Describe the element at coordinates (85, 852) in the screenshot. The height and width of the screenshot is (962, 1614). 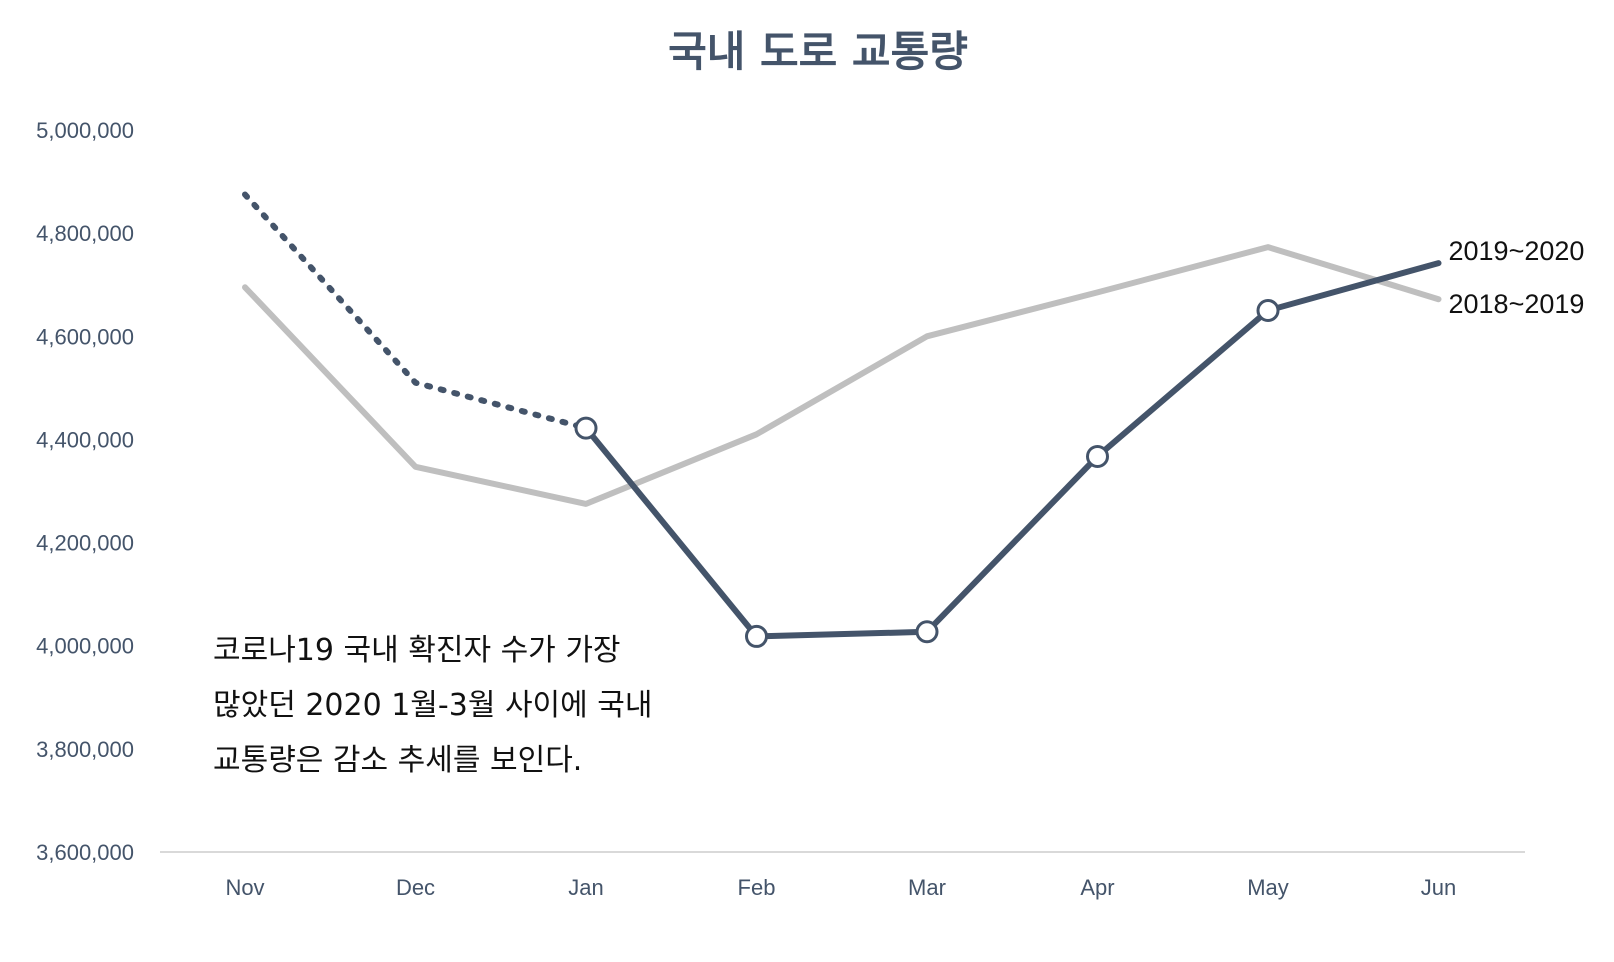
I see `y-tick-label: 3,600,000` at that location.